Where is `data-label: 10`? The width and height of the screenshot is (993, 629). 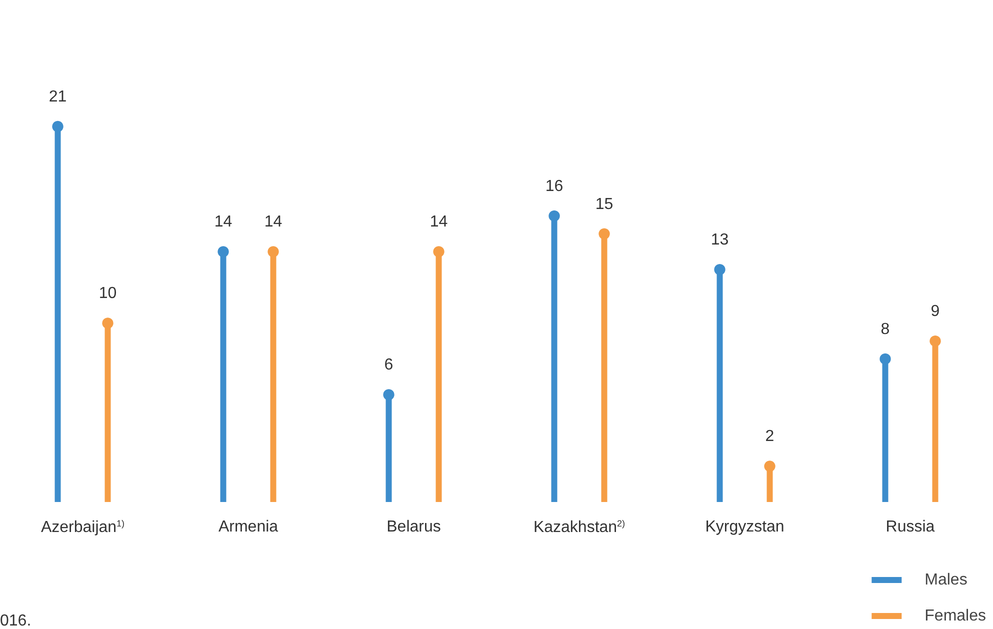
data-label: 10 is located at coordinates (107, 293).